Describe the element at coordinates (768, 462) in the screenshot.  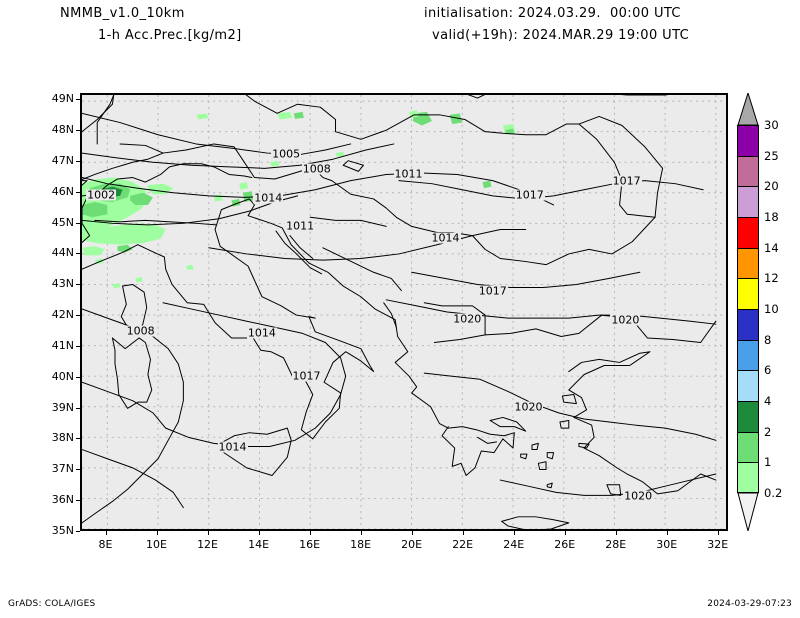
I see `colorbar-tick-label: 1` at that location.